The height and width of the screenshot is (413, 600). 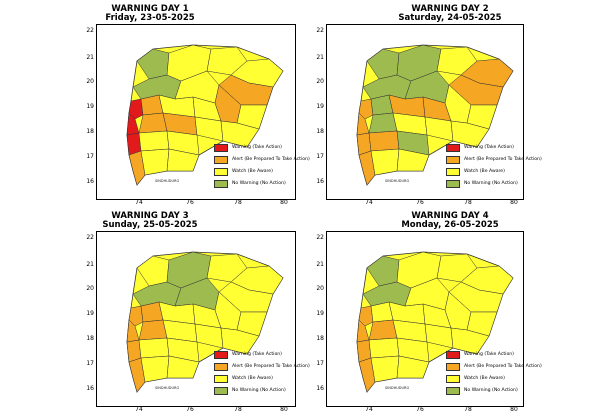 What do you see at coordinates (150, 225) in the screenshot?
I see `panel-date: Sunday, 25-05-2025` at bounding box center [150, 225].